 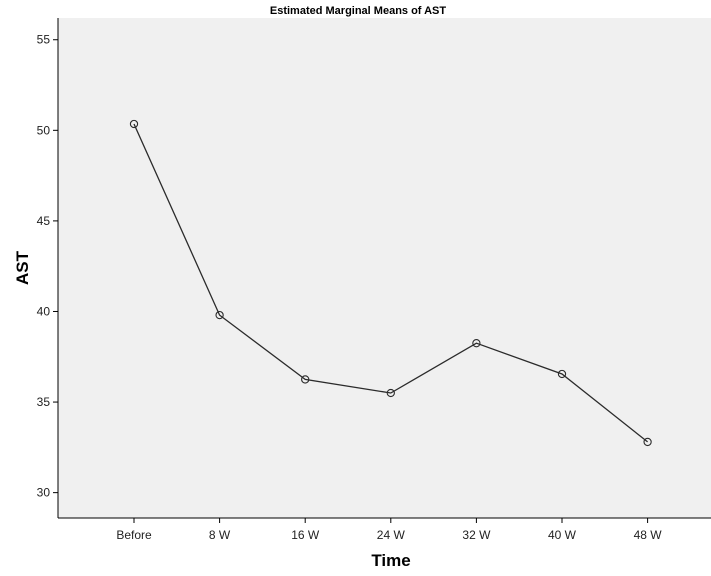 I want to click on y-axis-ticks: 30 35 40 45 50 55, so click(x=47, y=266).